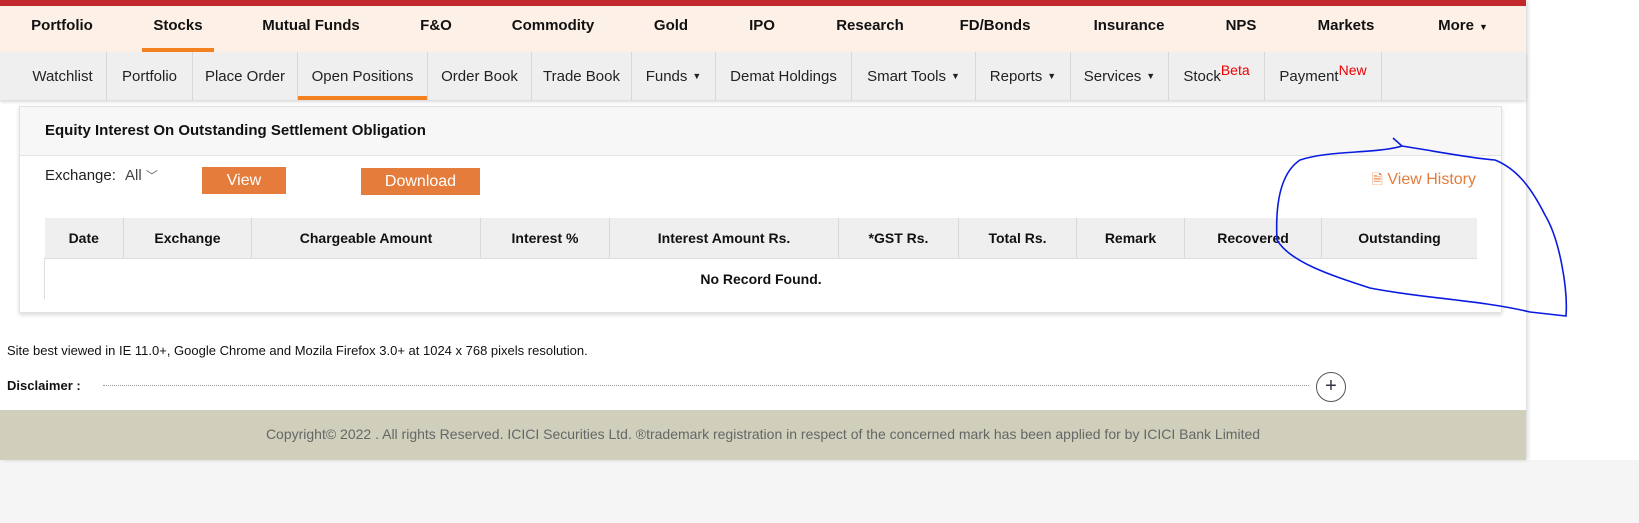 Image resolution: width=1639 pixels, height=523 pixels. I want to click on divider, so click(706, 385).